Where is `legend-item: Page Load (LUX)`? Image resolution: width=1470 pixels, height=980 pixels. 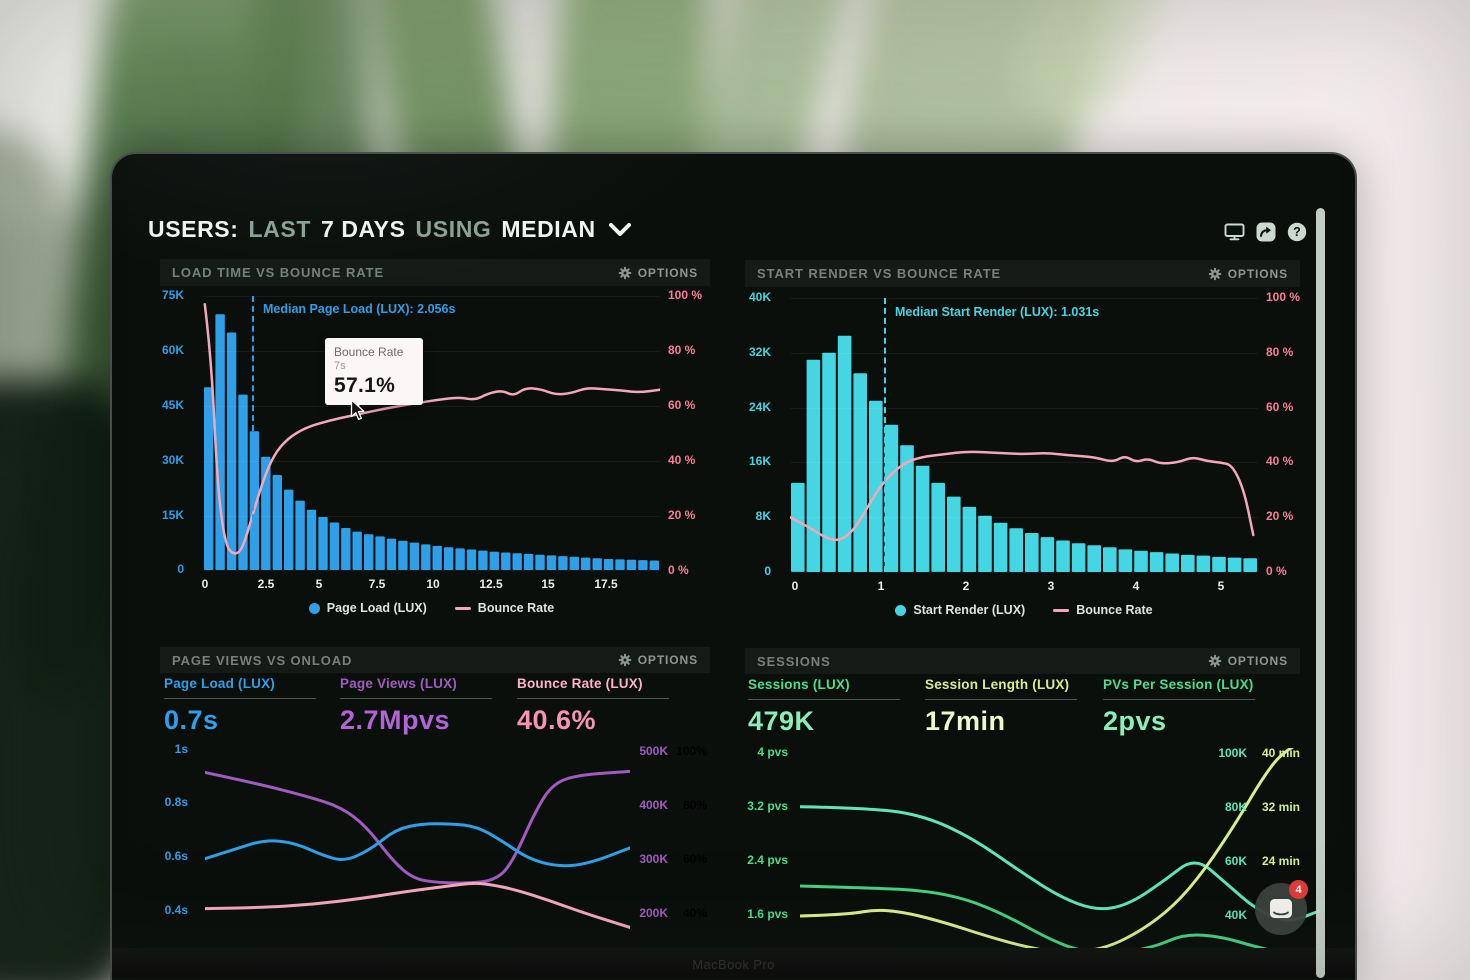
legend-item: Page Load (LUX) is located at coordinates (367, 608).